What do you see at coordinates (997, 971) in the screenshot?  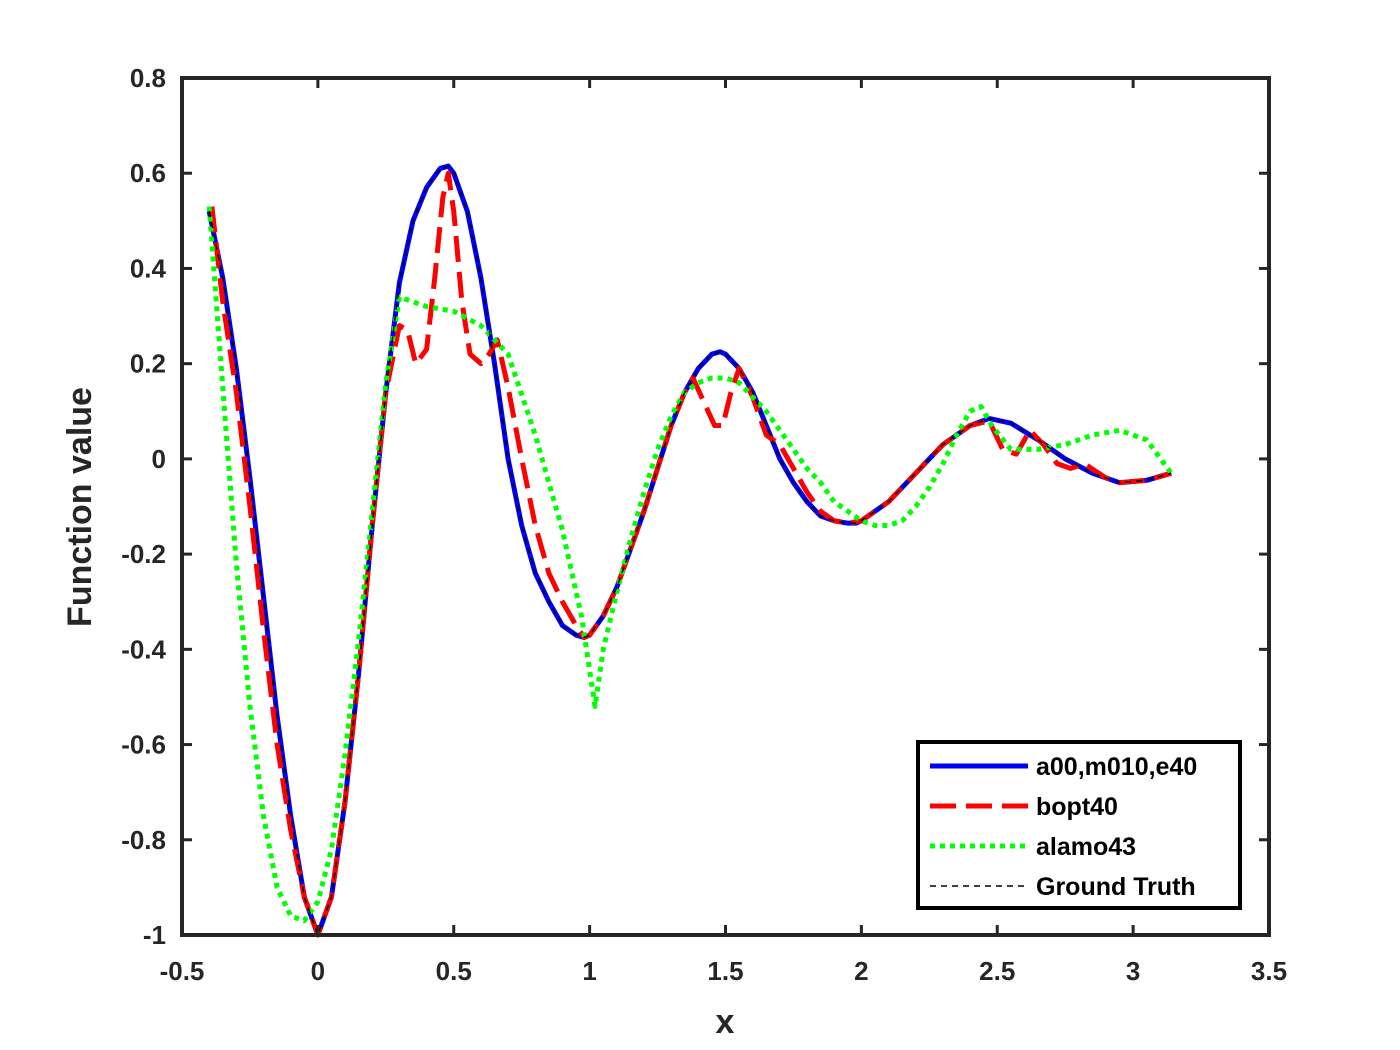 I see `x-tick-label: 2.5` at bounding box center [997, 971].